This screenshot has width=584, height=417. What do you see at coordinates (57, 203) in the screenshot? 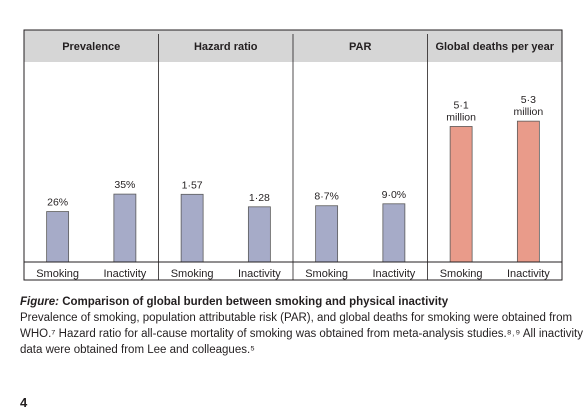
I see `value-label-prevalence-smoking: 26%` at bounding box center [57, 203].